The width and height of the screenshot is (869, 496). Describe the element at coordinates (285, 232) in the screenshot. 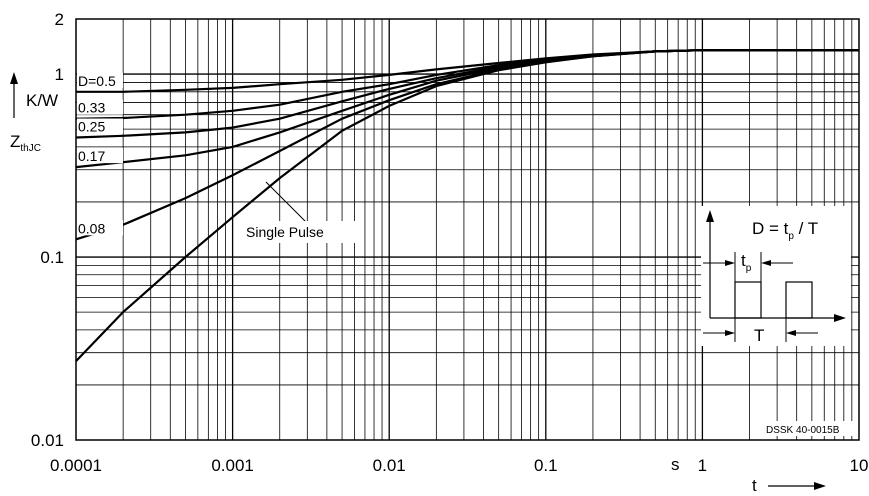

I see `single-pulse-label: Single Pulse` at that location.